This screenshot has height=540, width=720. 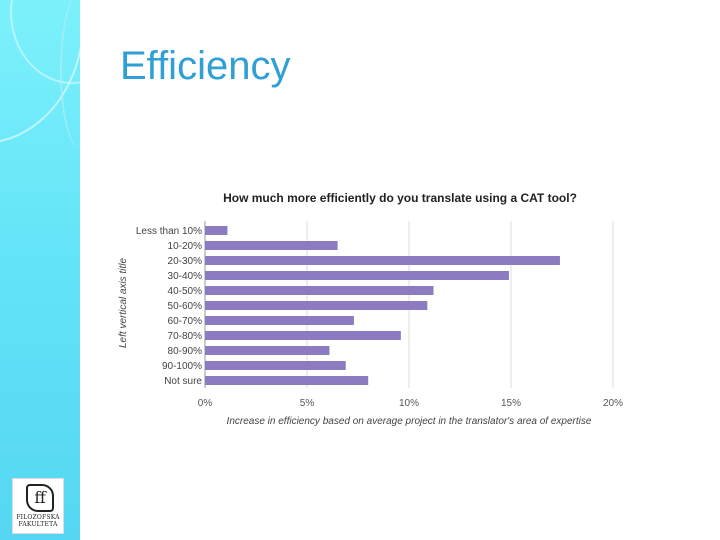 I want to click on category-label: 40-50%, so click(x=185, y=291).